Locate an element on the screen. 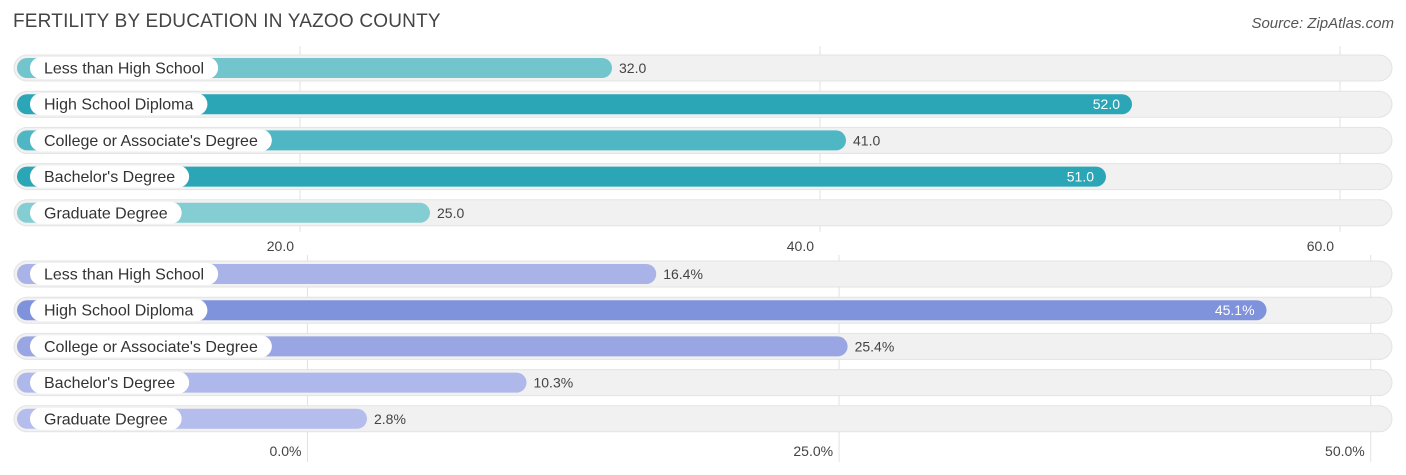 This screenshot has width=1406, height=475. value-label: 10.3% is located at coordinates (553, 383).